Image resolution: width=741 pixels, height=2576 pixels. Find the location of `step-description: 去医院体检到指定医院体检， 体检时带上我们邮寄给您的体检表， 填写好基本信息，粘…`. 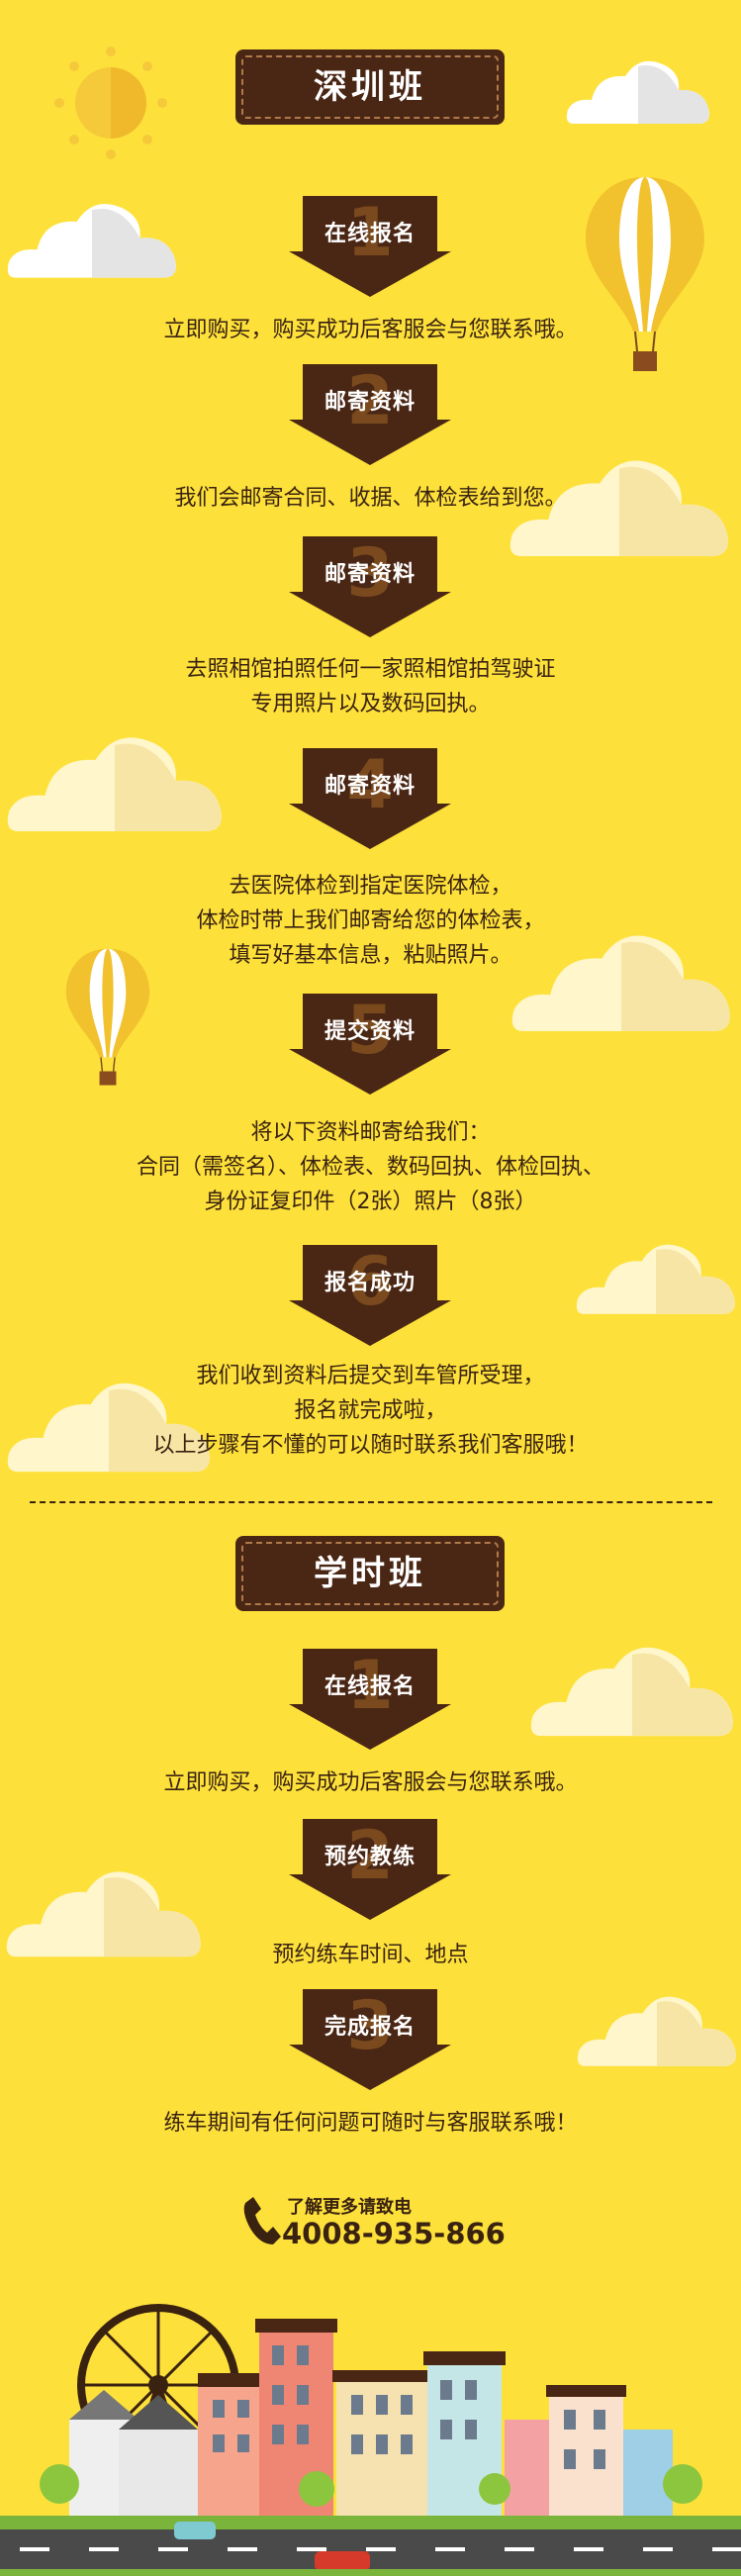

step-description: 去医院体检到指定医院体检， 体检时带上我们邮寄给您的体检表， 填写好基本信息，粘… is located at coordinates (371, 921).